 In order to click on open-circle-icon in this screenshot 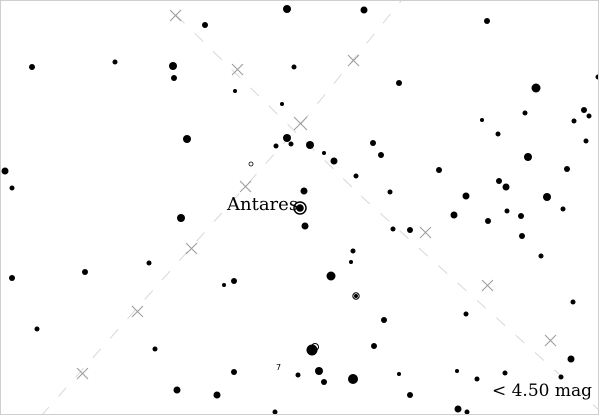, I will do `click(251, 164)`.